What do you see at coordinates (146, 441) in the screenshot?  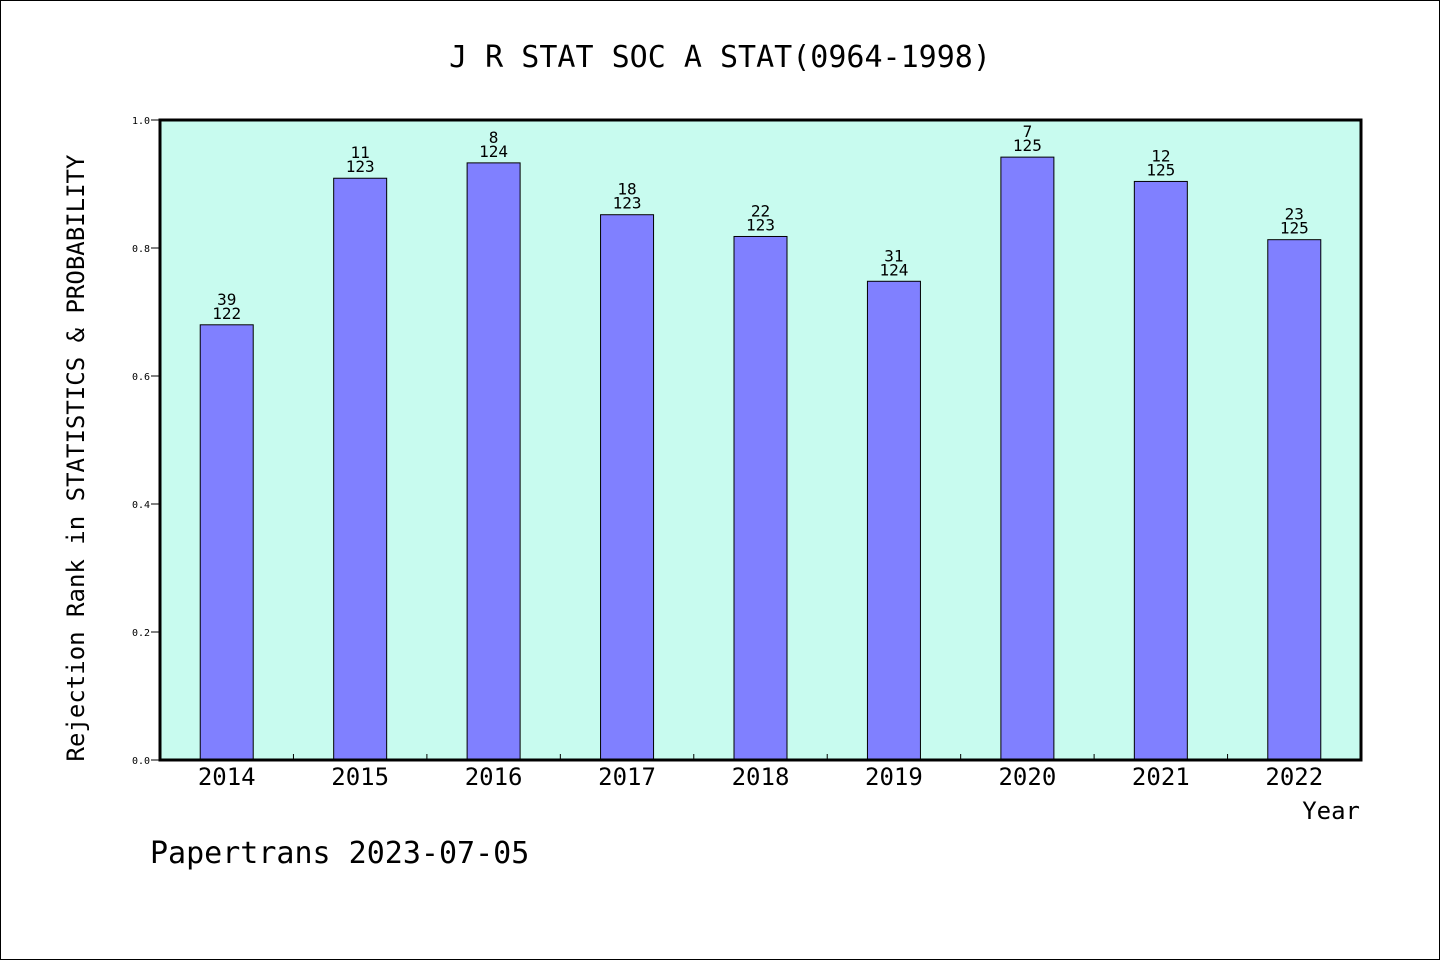 I see `y-axis: 0.0 0.2 0.4 0.6 0.8 1.0` at bounding box center [146, 441].